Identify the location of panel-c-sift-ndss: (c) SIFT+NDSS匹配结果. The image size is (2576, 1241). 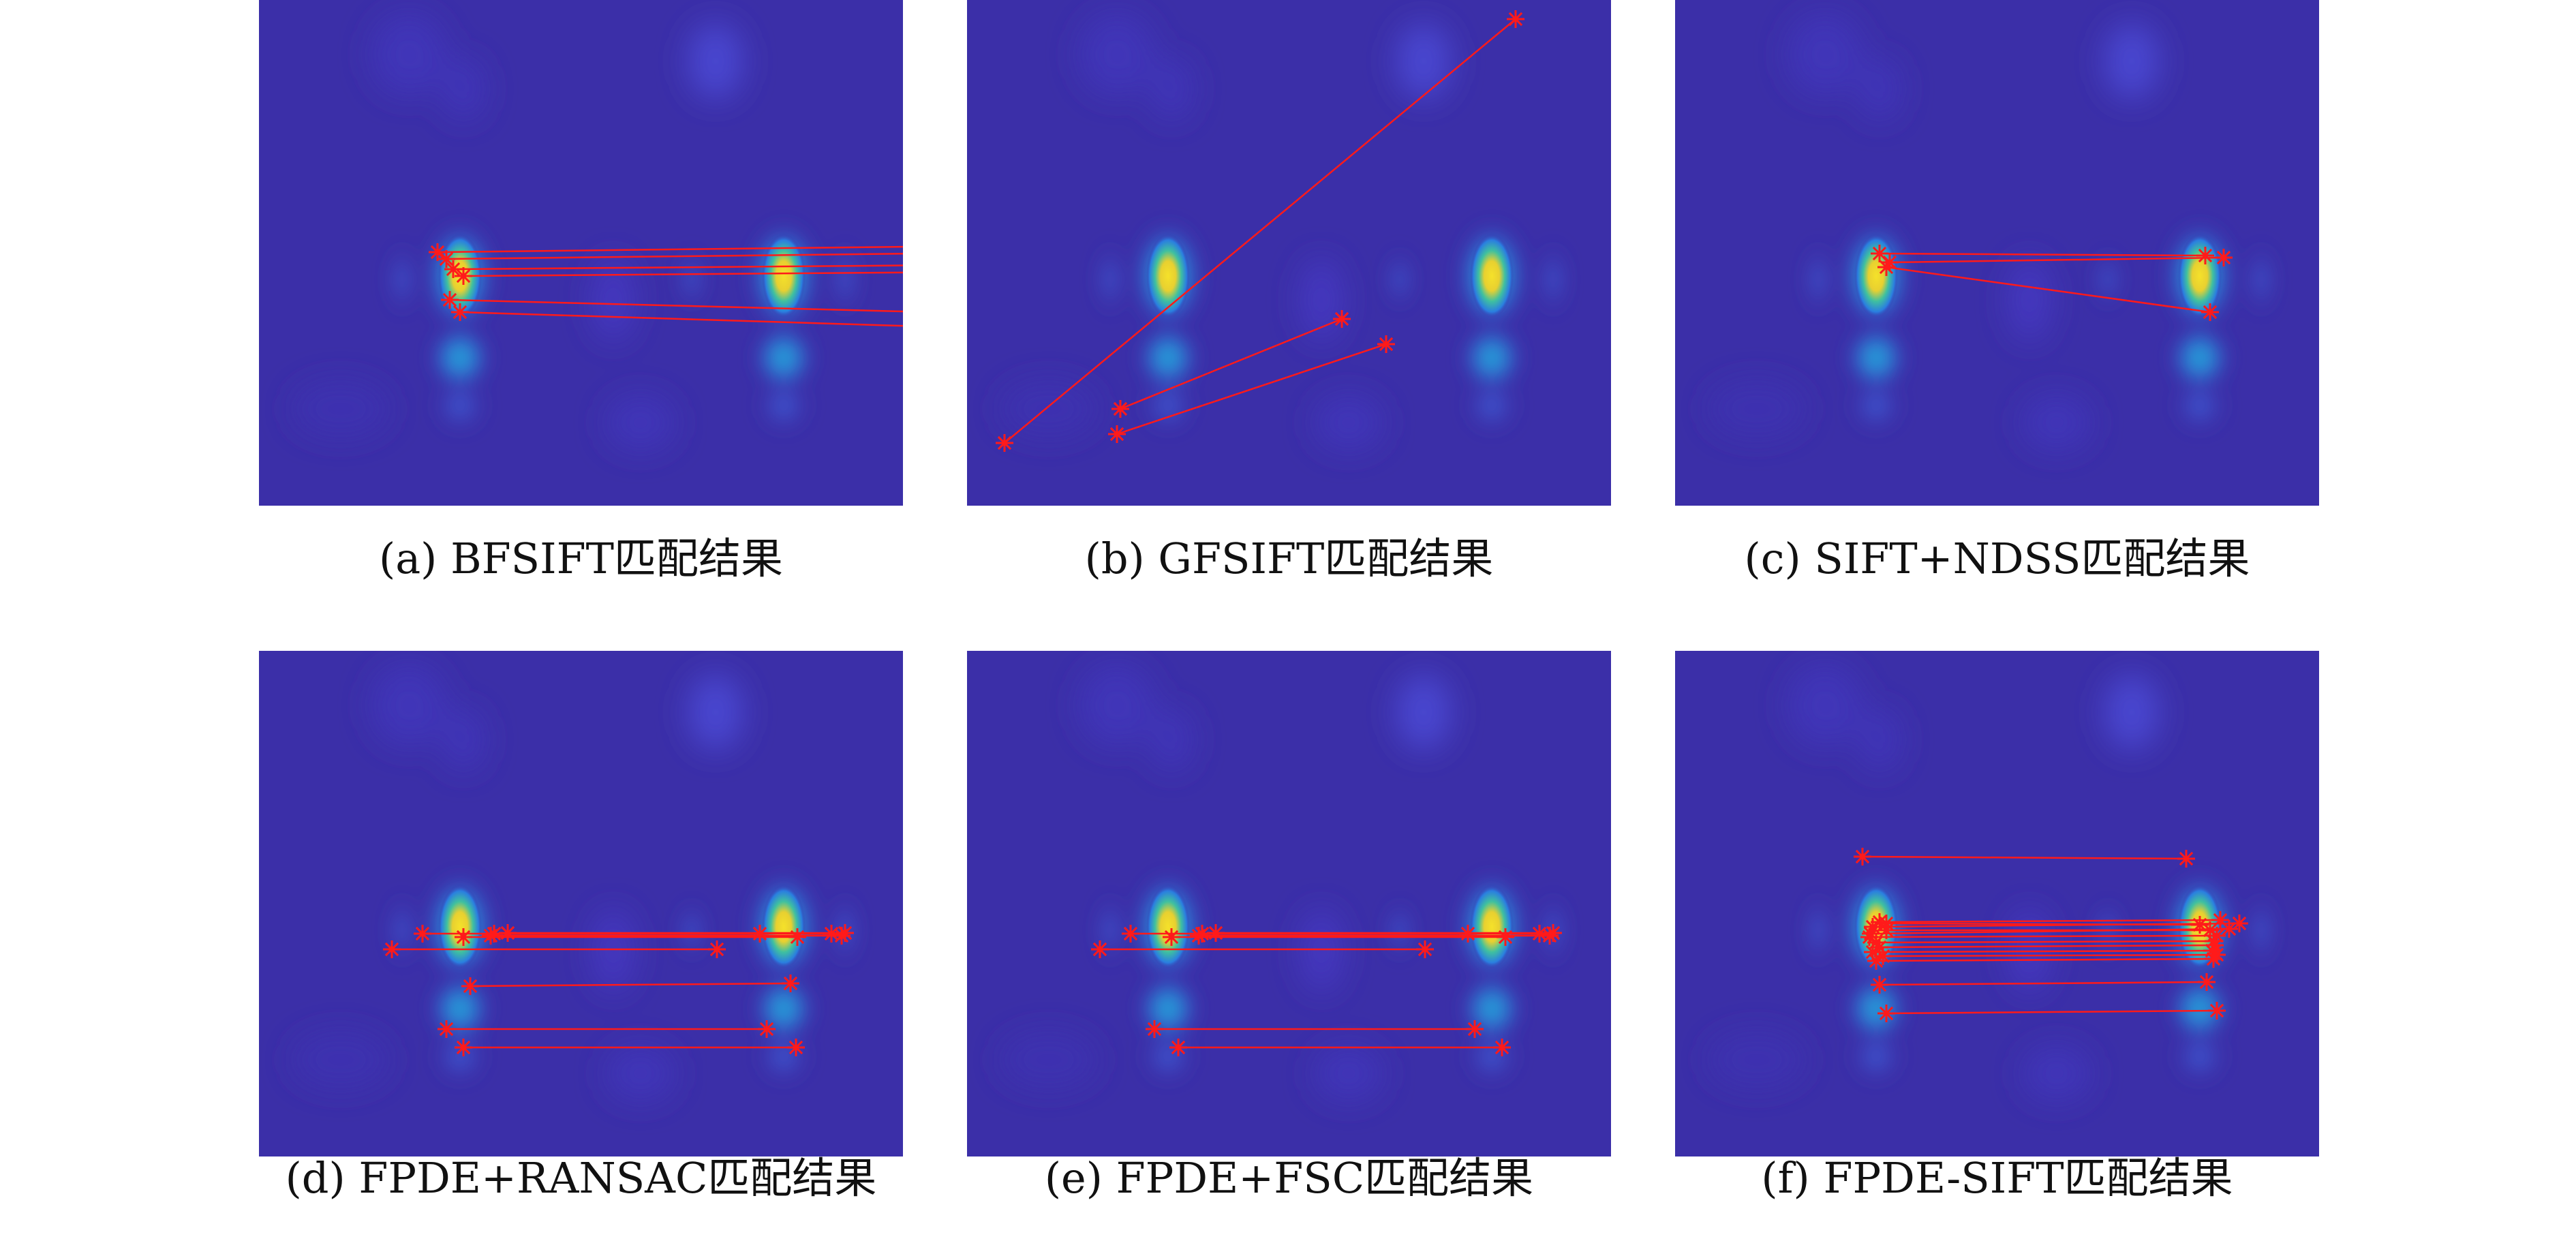
(1997, 292).